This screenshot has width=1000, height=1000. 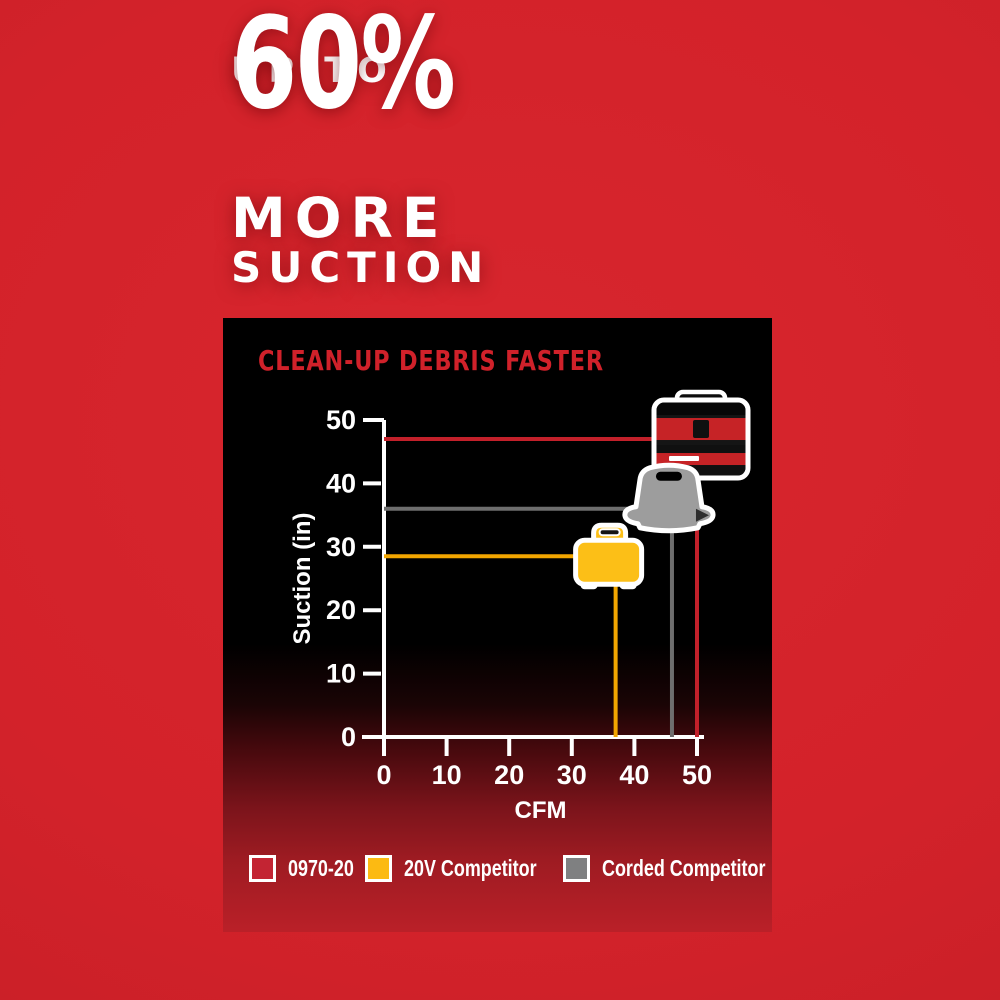 I want to click on 20v-competitor-vacuum-icon, so click(x=609, y=556).